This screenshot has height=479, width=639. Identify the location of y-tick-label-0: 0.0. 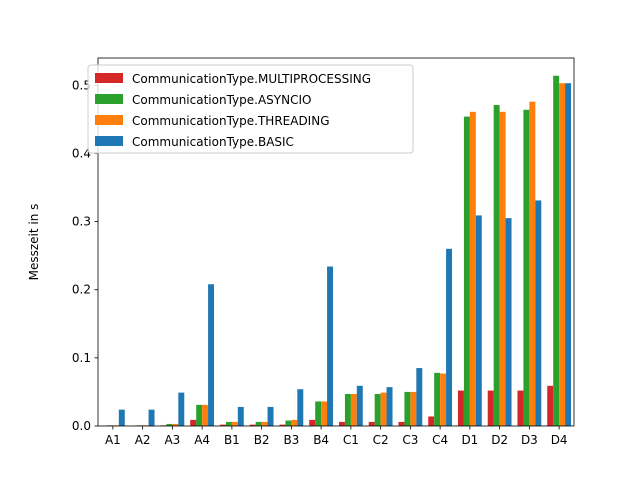
(81, 426).